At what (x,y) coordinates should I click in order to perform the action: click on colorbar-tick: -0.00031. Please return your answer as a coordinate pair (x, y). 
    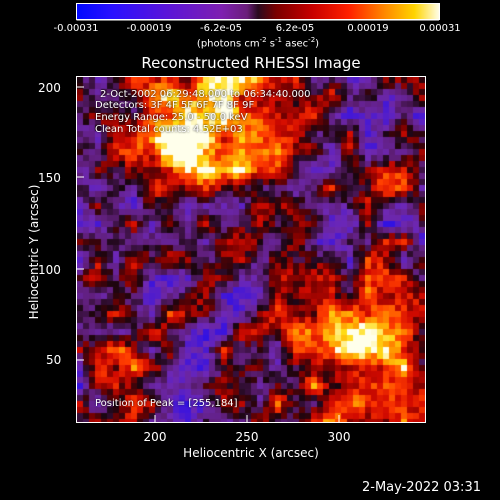
    Looking at the image, I should click on (76, 28).